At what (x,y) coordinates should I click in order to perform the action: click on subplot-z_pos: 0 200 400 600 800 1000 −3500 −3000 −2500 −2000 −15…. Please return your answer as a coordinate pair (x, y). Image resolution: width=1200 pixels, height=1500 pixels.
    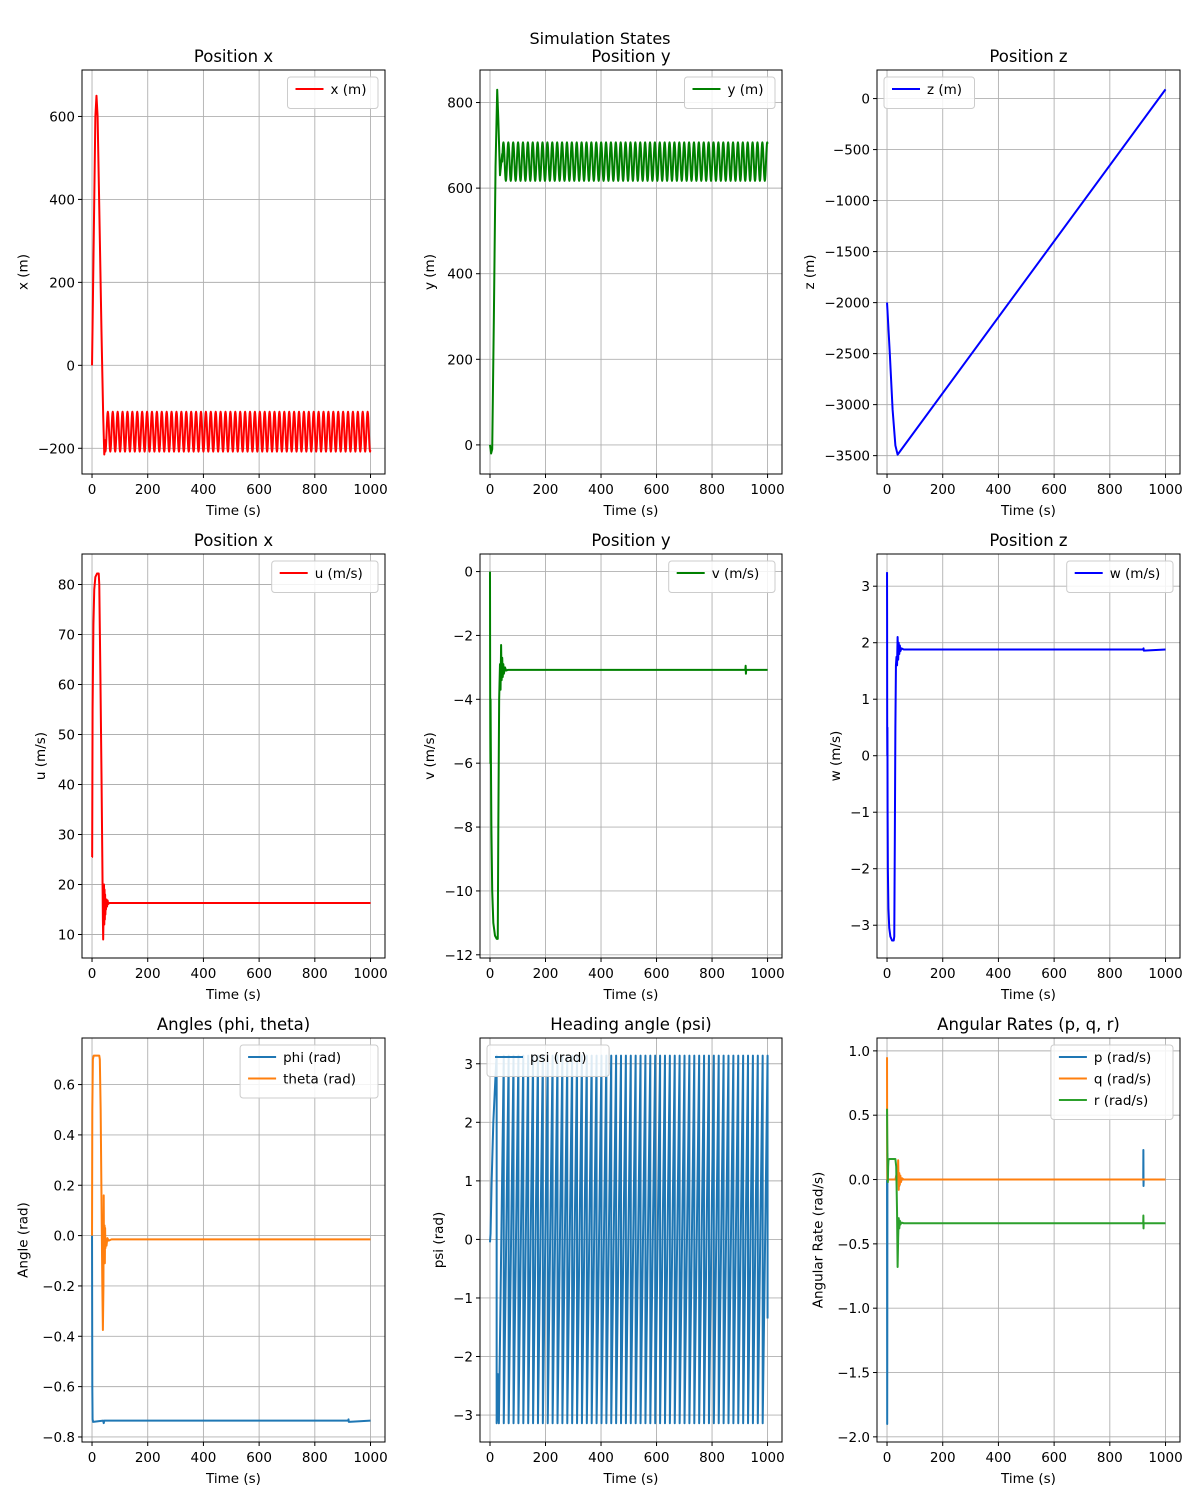
    Looking at the image, I should click on (992, 283).